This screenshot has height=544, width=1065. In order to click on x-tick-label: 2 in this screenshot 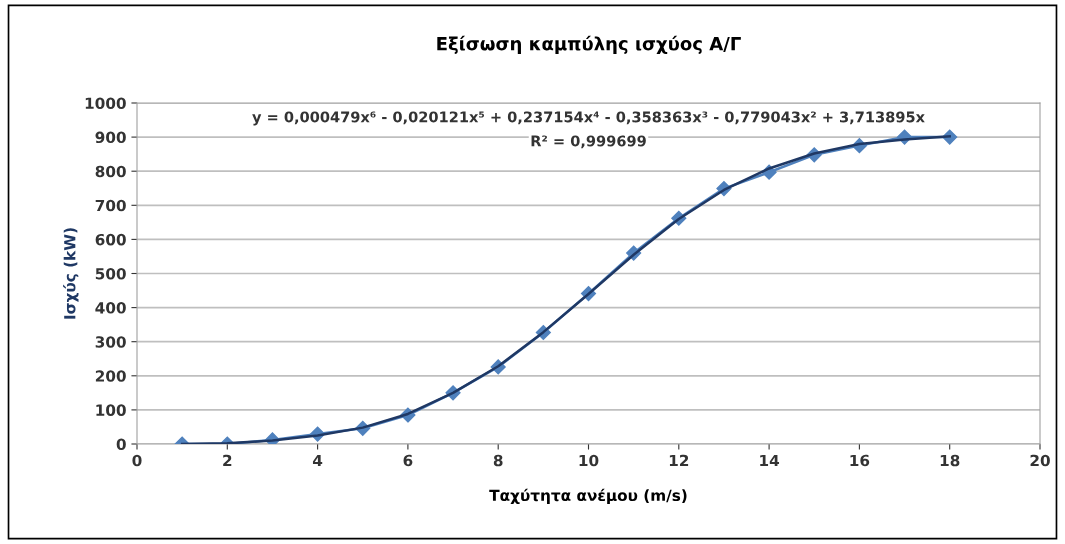, I will do `click(227, 460)`.